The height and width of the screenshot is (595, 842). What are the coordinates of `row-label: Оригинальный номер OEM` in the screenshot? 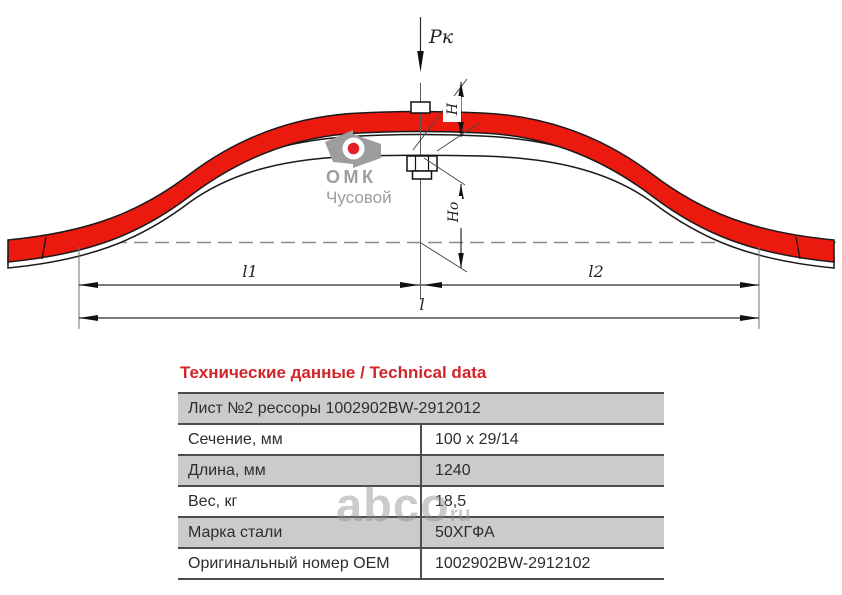 It's located at (299, 563).